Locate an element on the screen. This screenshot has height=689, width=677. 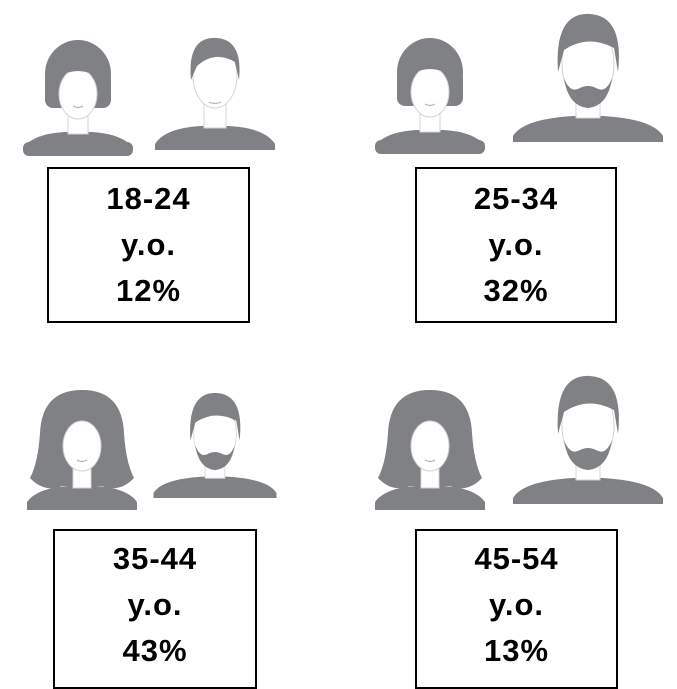
age-range: 18-24 is located at coordinates (148, 198).